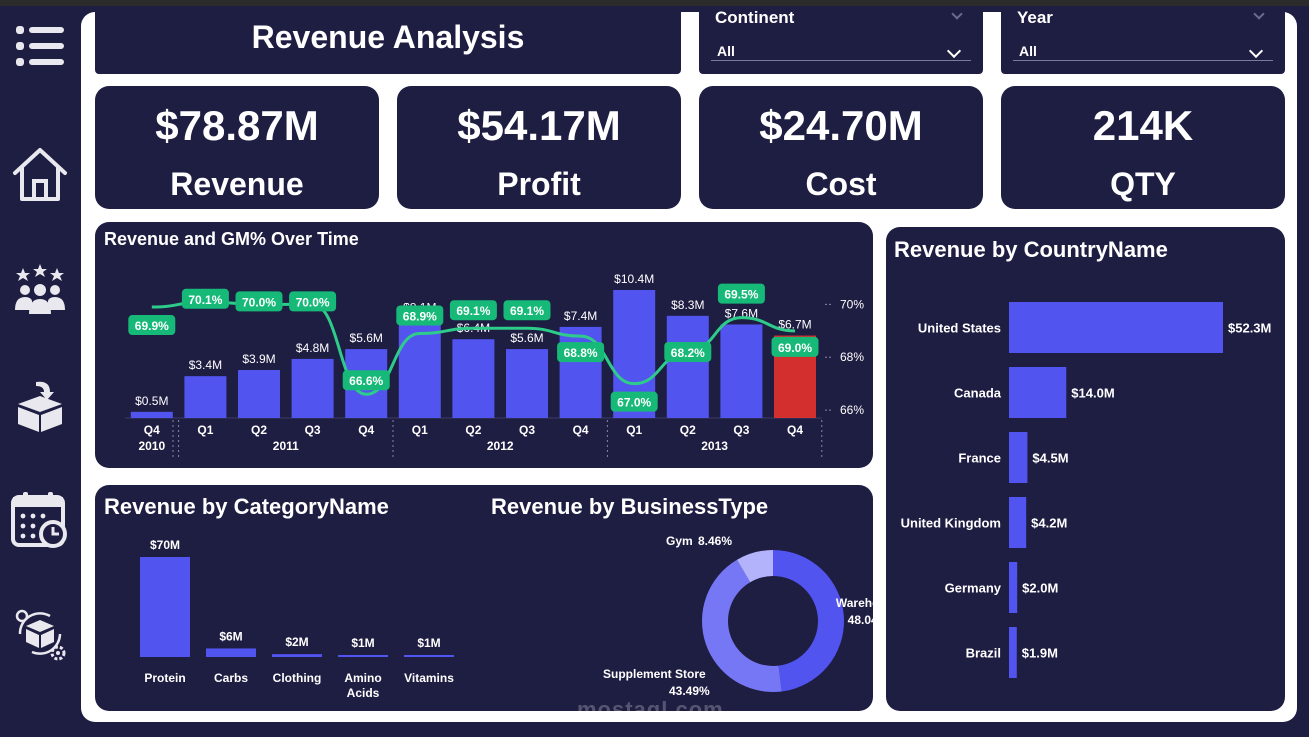 This screenshot has width=1309, height=737. I want to click on bar-data-label: $4.8M, so click(312, 348).